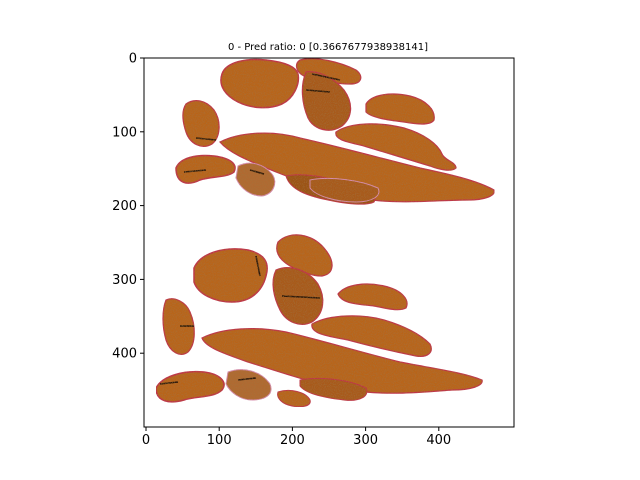 This screenshot has width=640, height=480. I want to click on y-tick-label: 100, so click(124, 132).